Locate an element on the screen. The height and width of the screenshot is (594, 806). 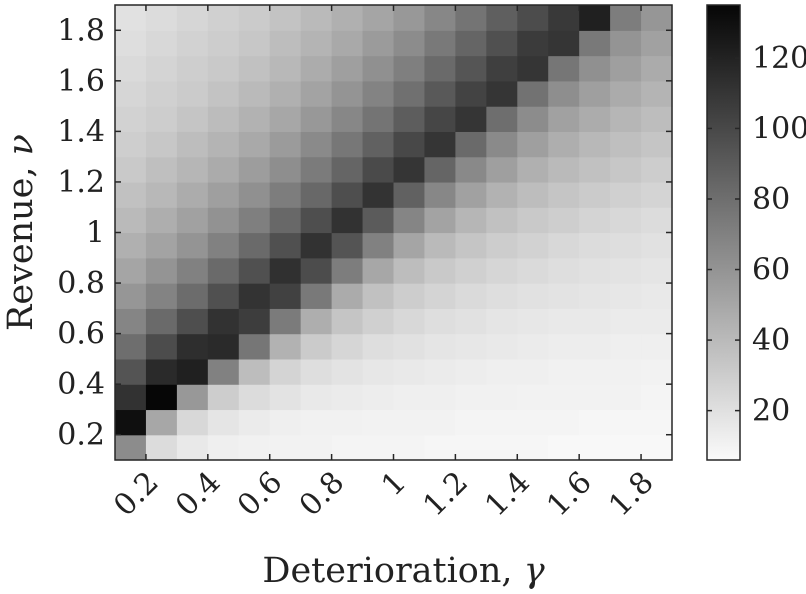
colorbar-tick-labels: 20 40 60 80 100 120 is located at coordinates (779, 235).